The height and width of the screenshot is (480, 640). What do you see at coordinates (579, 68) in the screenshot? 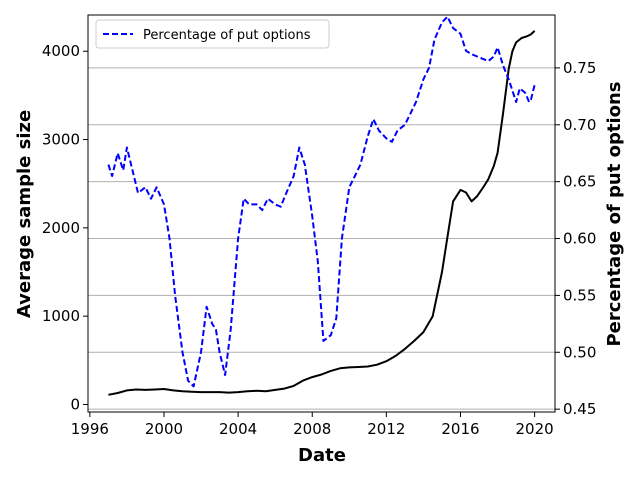
I see `right-tick-label: 0.75` at bounding box center [579, 68].